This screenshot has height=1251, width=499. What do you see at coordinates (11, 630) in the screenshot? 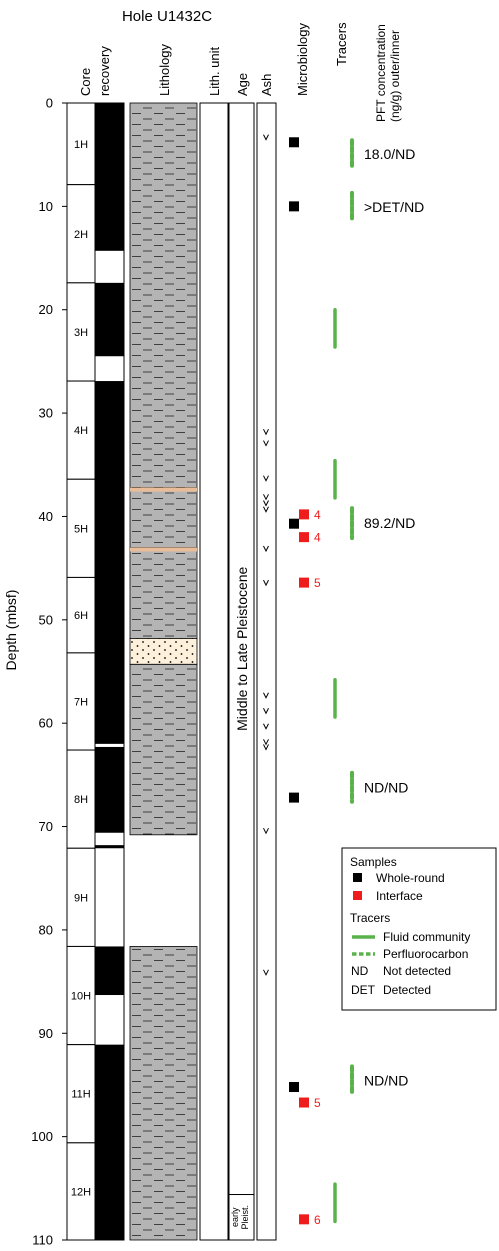
I see `depth-axis-label: Depth (mbsf)` at bounding box center [11, 630].